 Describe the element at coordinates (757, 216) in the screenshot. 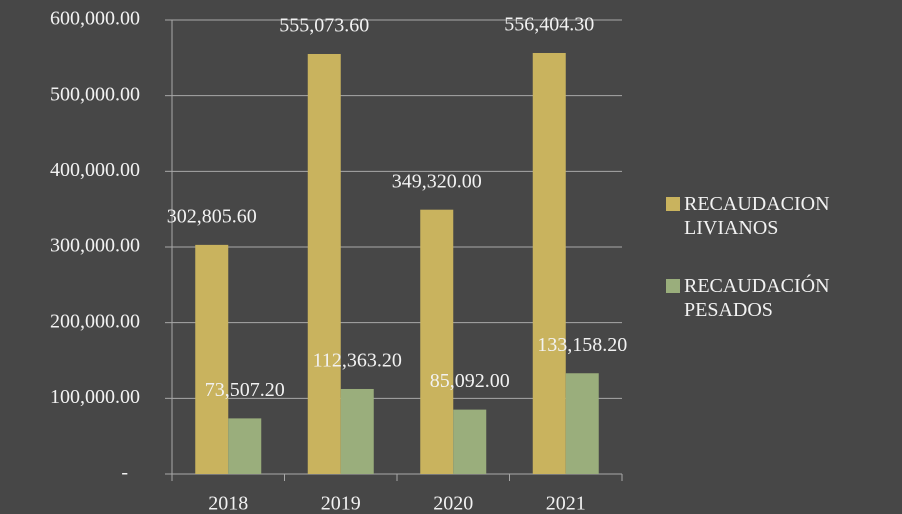

I see `legend-label: RECAUDACION LIVIANOS` at that location.